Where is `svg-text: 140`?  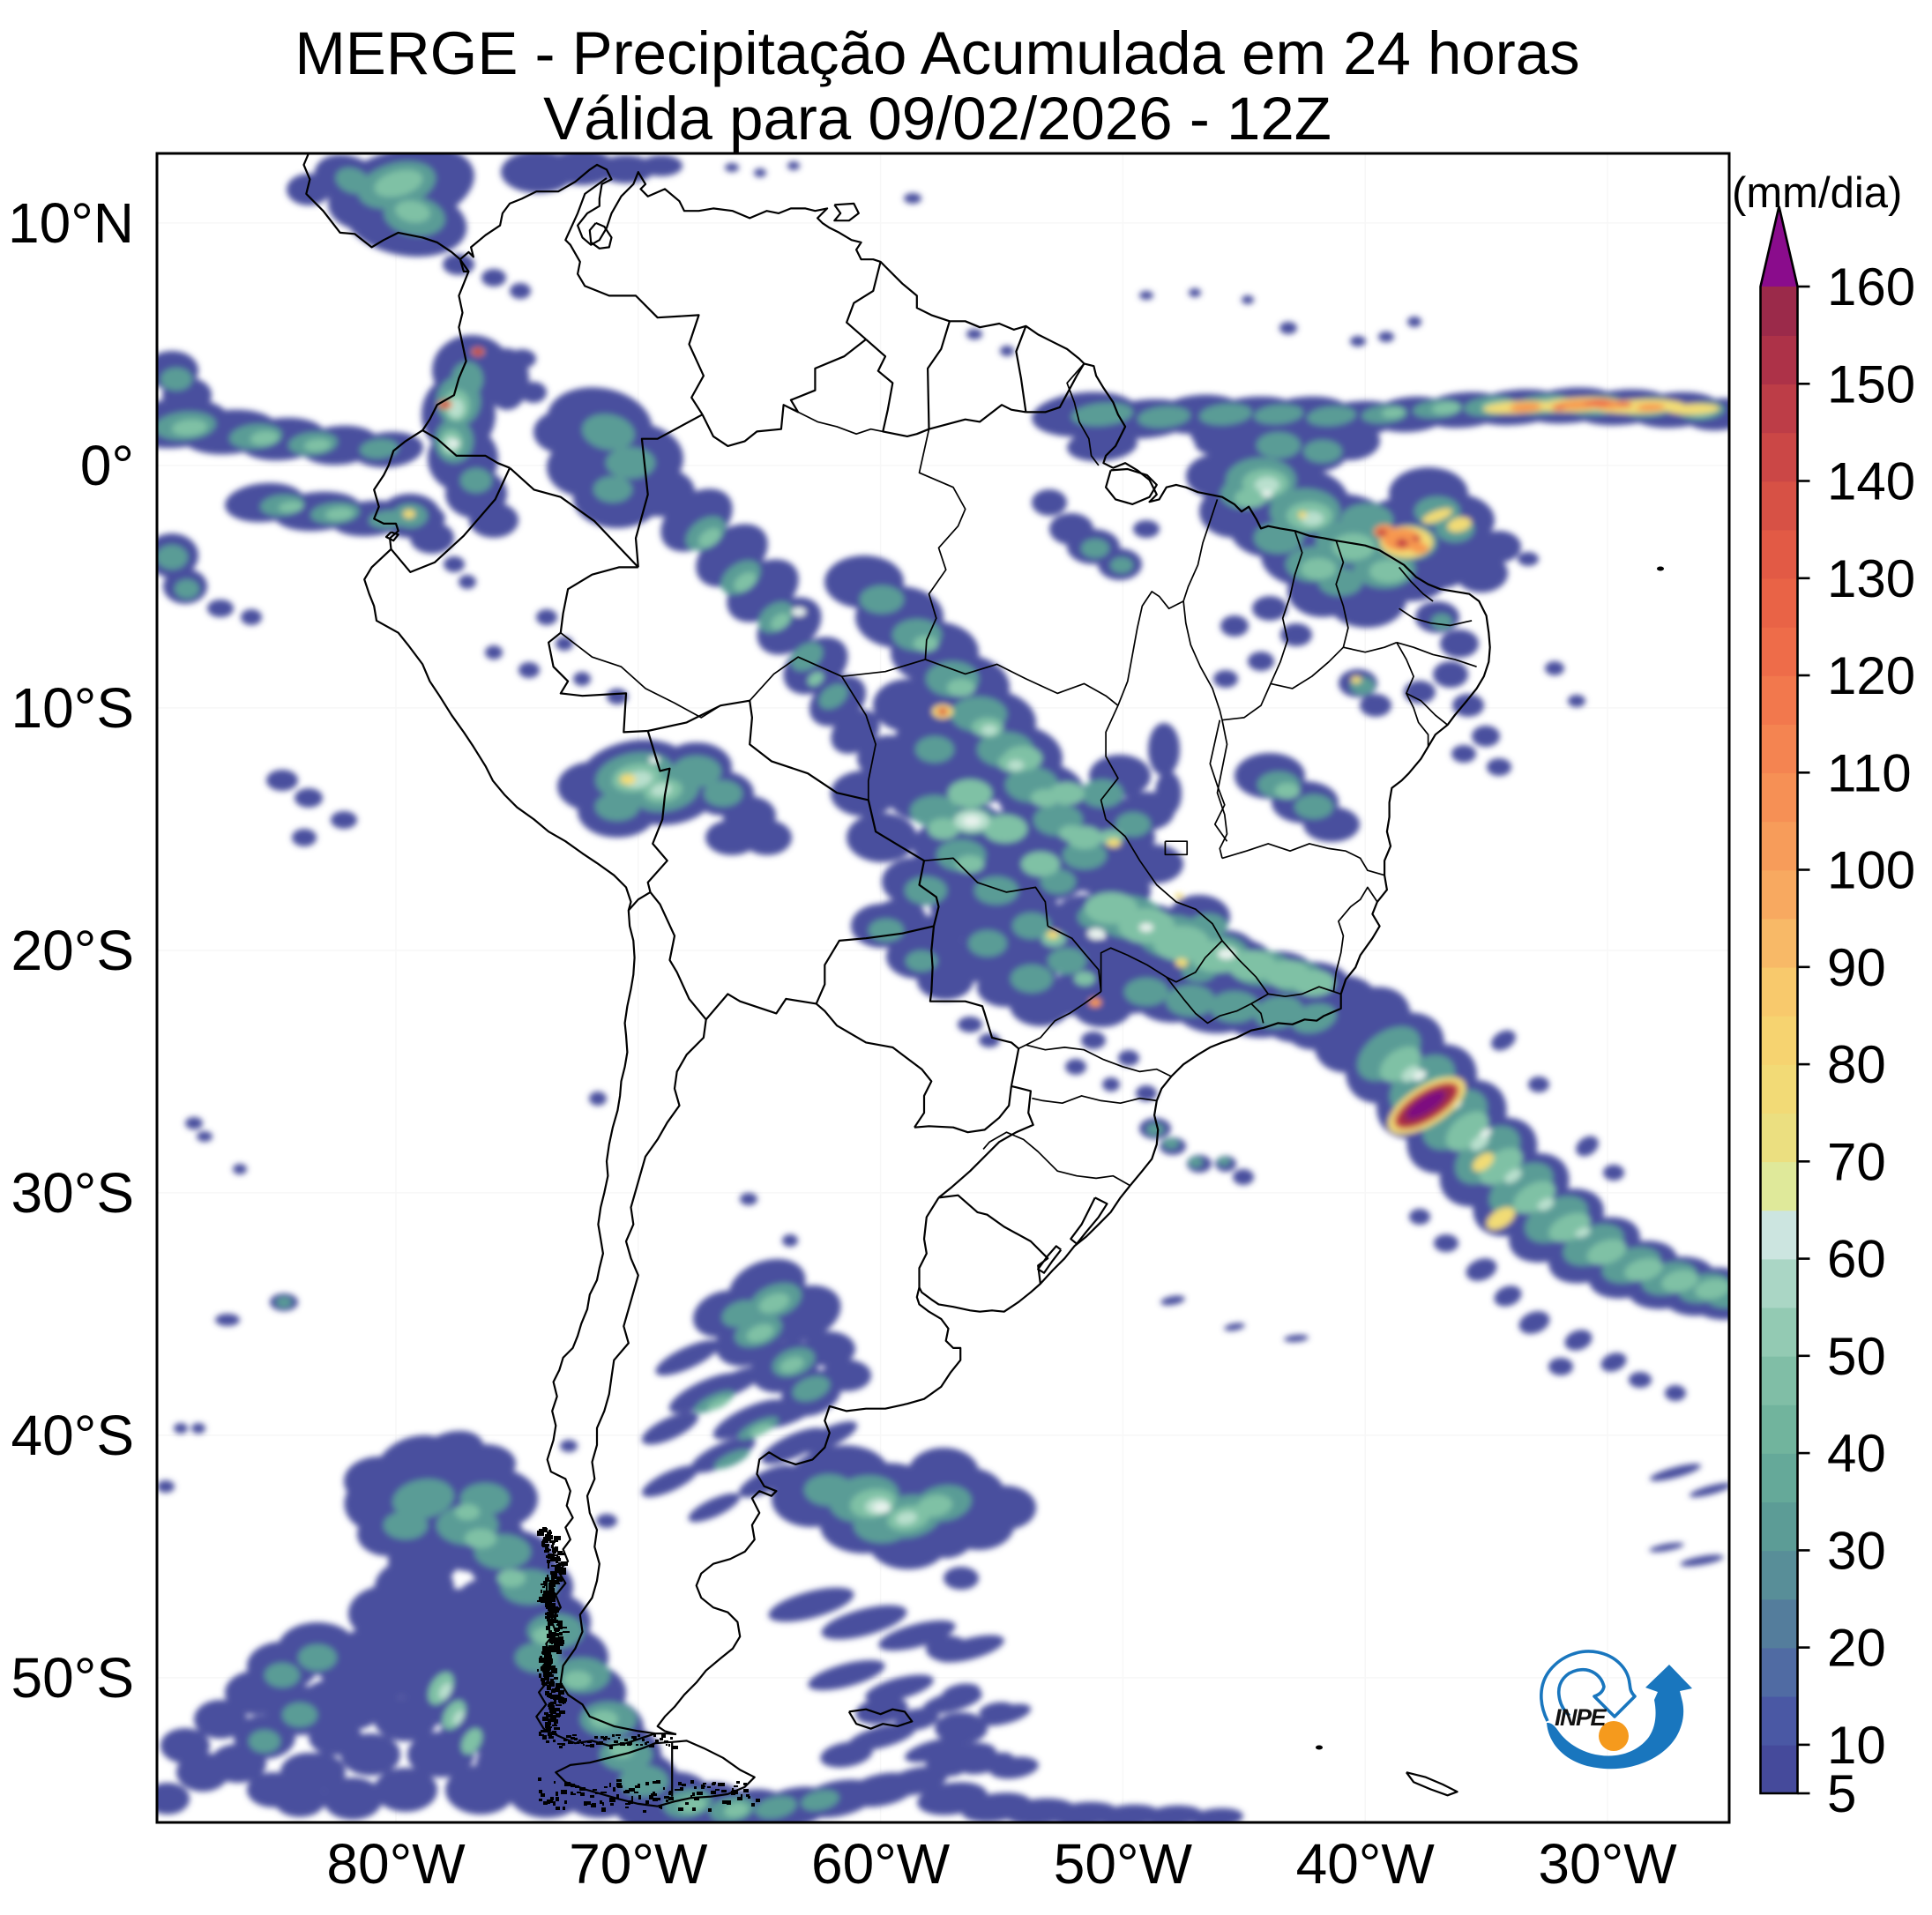 svg-text: 140 is located at coordinates (1871, 481).